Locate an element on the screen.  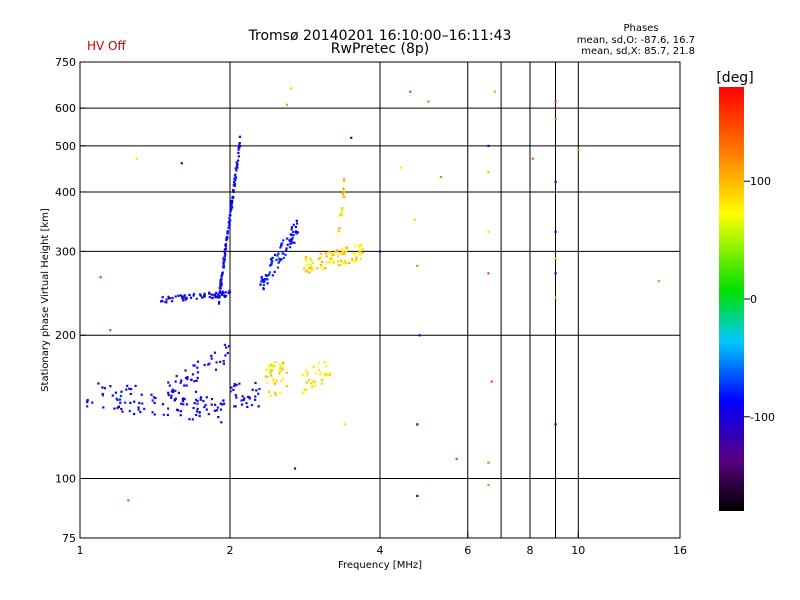
y-tick-label: 75 is located at coordinates (69, 538).